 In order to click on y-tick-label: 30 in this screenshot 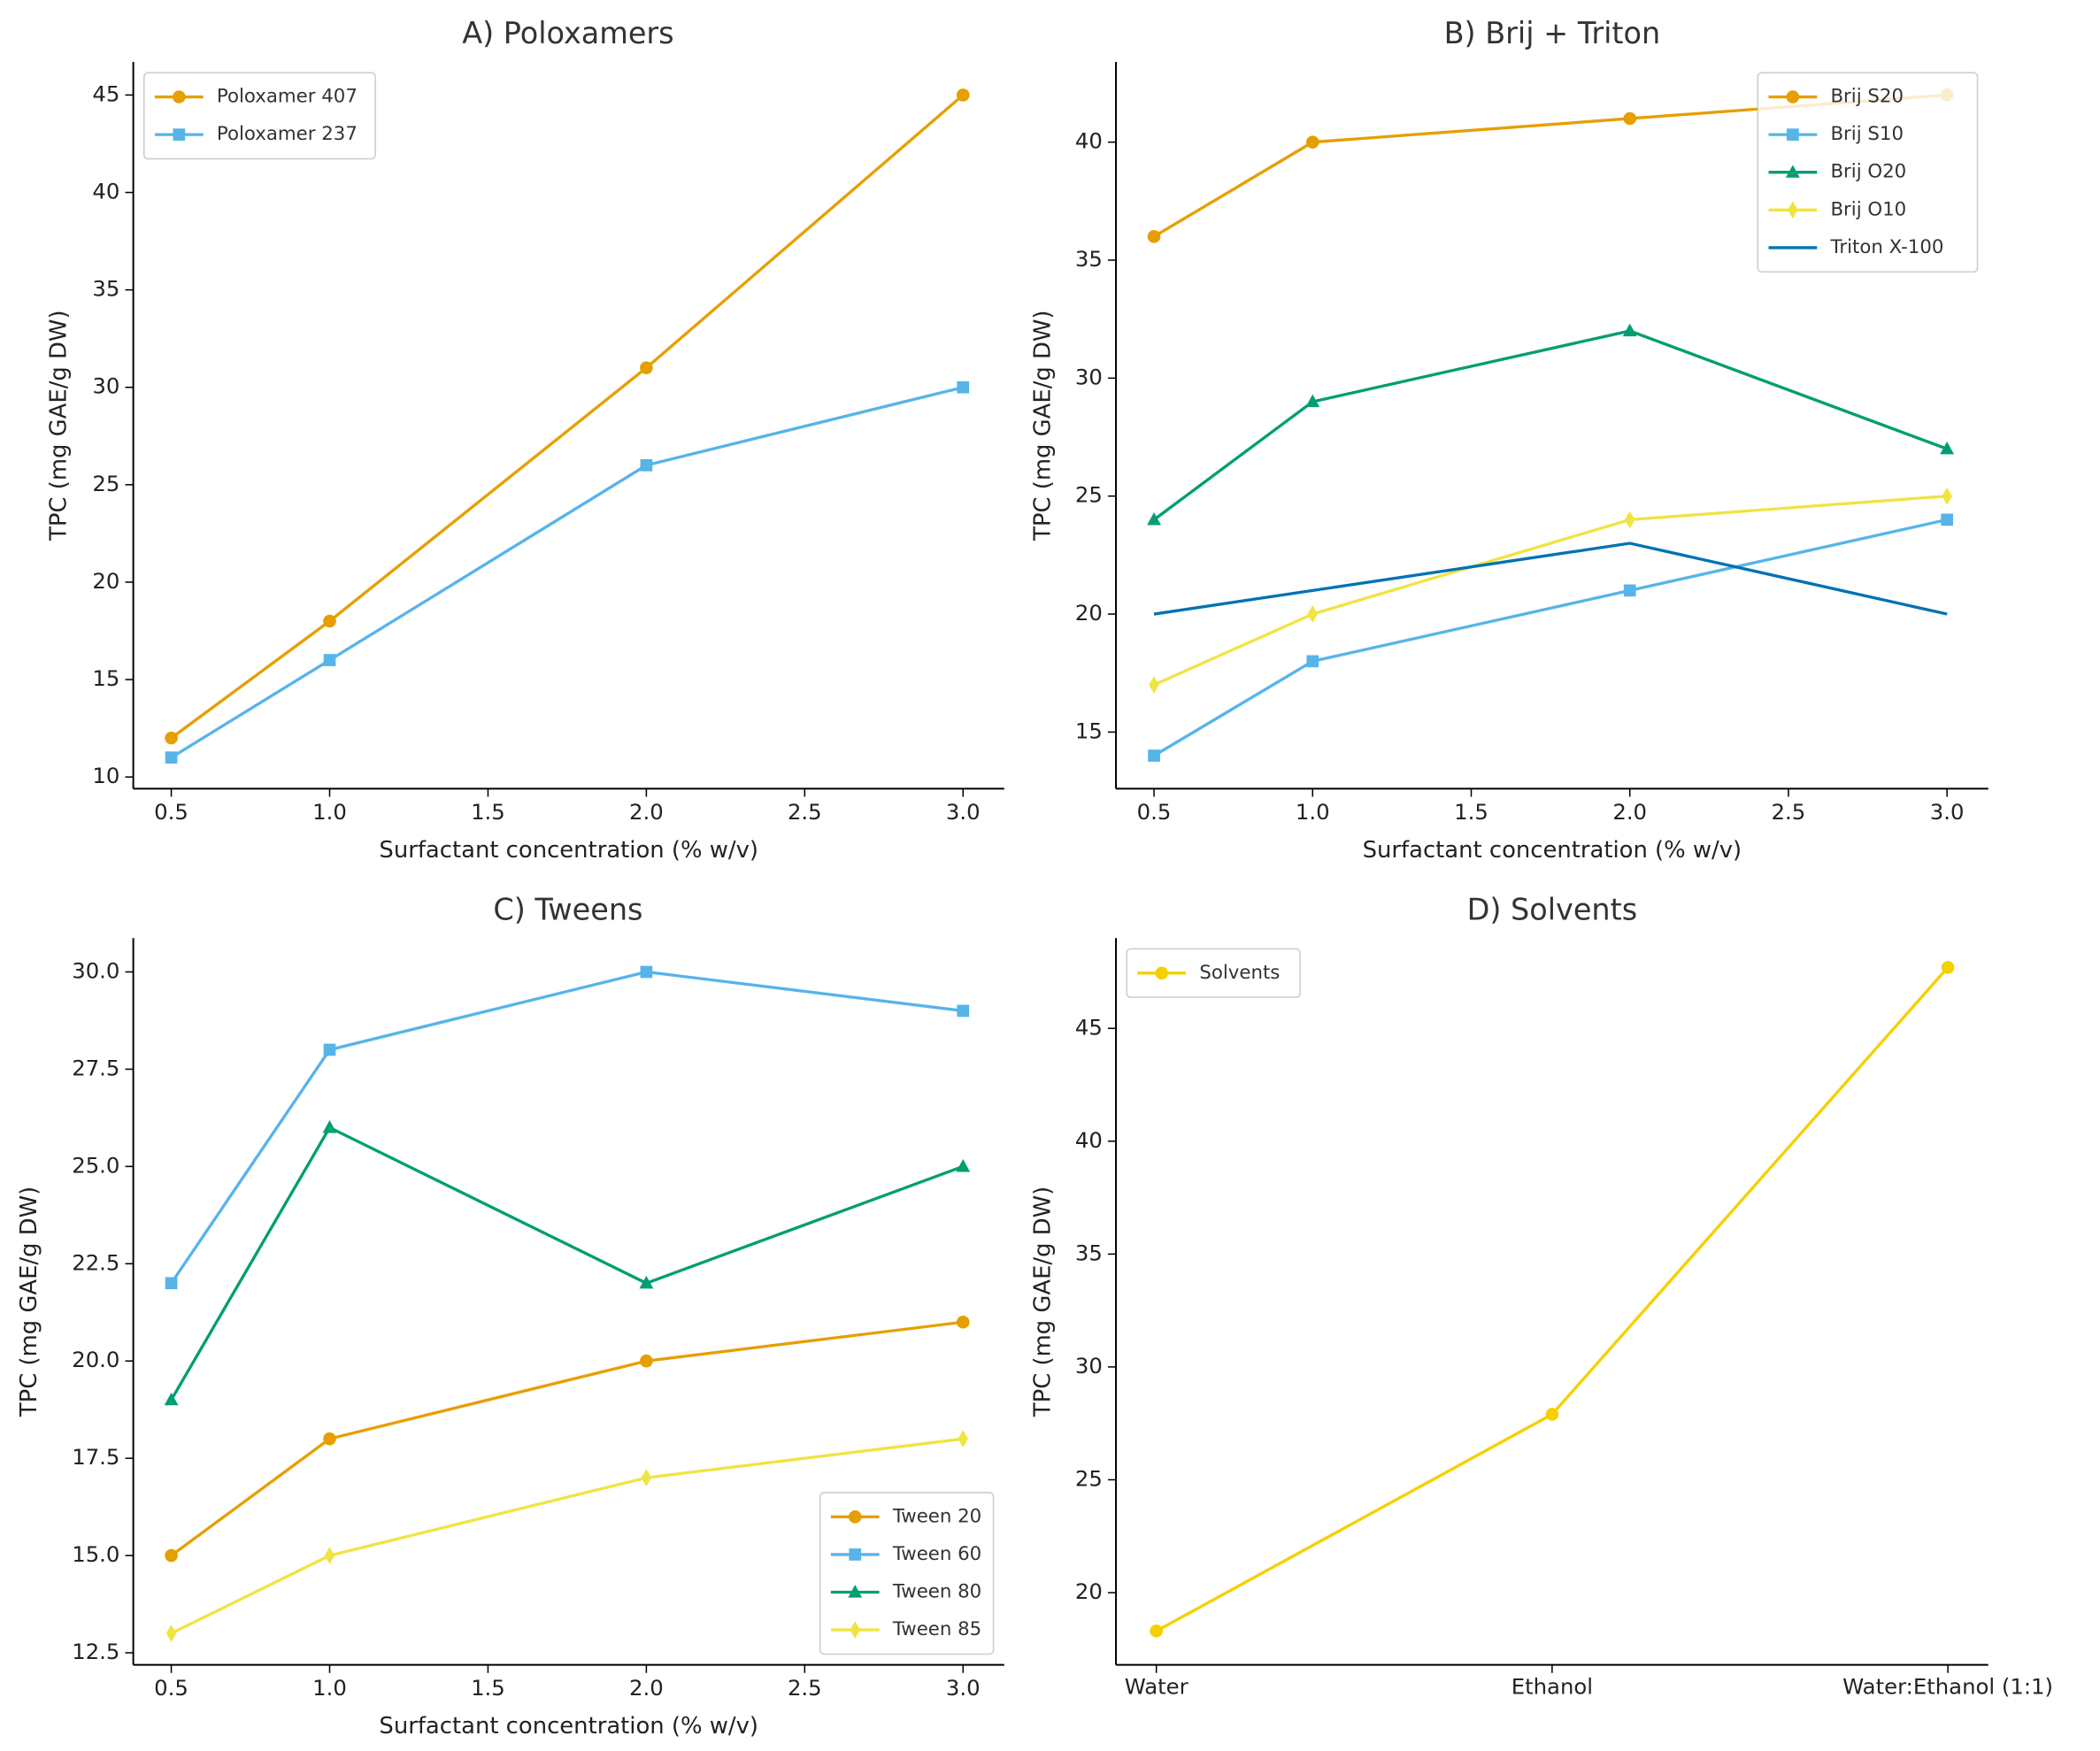, I will do `click(105, 386)`.